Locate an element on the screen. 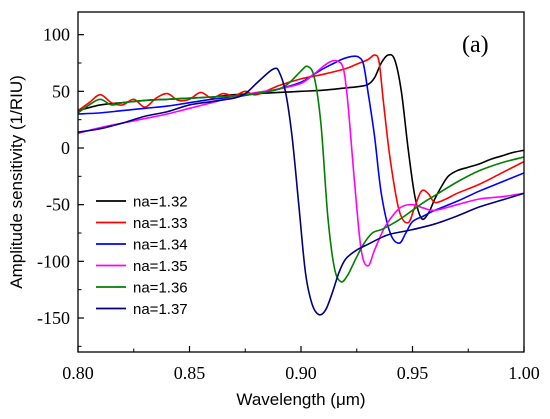 This screenshot has height=419, width=550. legend-label: na=1.33 is located at coordinates (160, 223).